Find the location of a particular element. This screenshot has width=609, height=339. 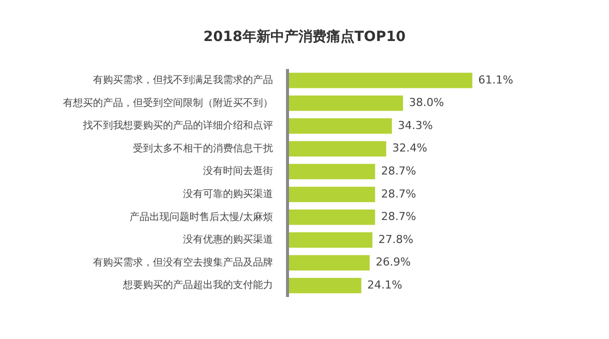

data-label: 32.4% is located at coordinates (410, 148).